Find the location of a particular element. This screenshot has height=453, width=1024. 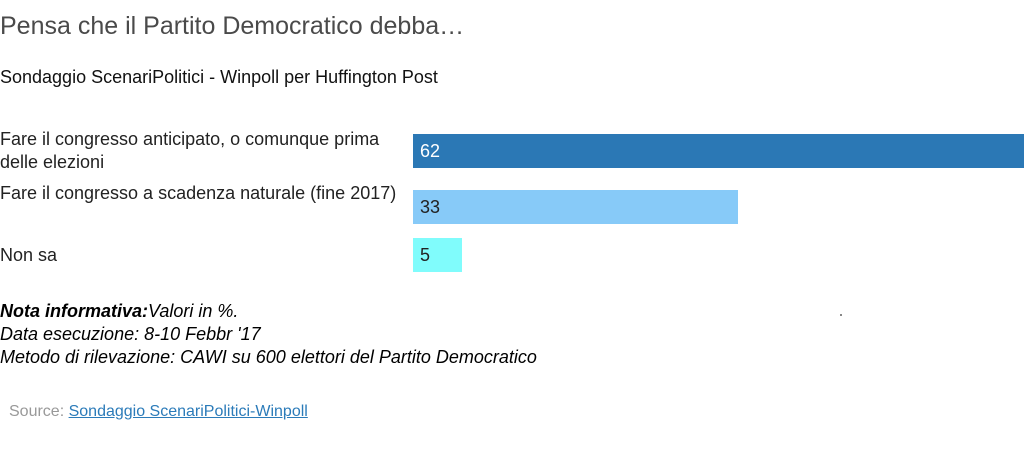

notes-line-1: Nota informativa:Valori in %. is located at coordinates (268, 311).